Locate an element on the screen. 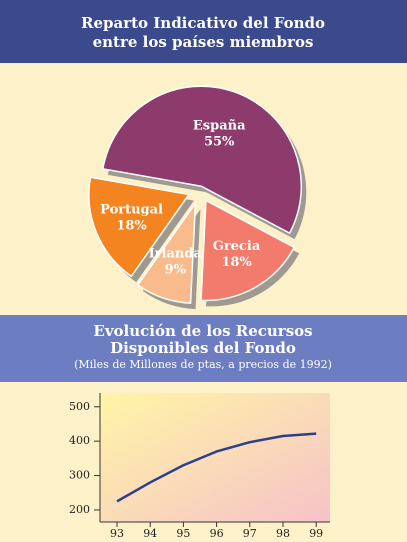 This screenshot has width=407, height=542. slice-label: Portugal is located at coordinates (131, 210).